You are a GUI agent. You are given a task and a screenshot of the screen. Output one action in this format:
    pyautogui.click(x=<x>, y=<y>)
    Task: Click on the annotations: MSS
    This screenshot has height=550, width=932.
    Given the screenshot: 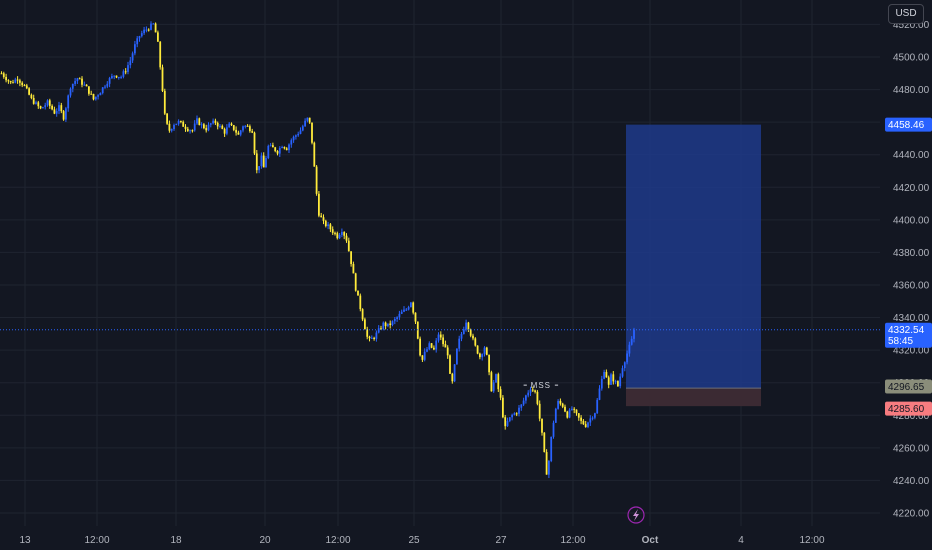 What is the action you would take?
    pyautogui.click(x=541, y=385)
    